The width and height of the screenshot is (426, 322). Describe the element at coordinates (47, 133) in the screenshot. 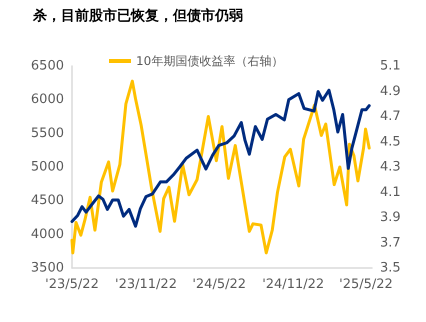

I see `y-tick-label: 5500` at that location.